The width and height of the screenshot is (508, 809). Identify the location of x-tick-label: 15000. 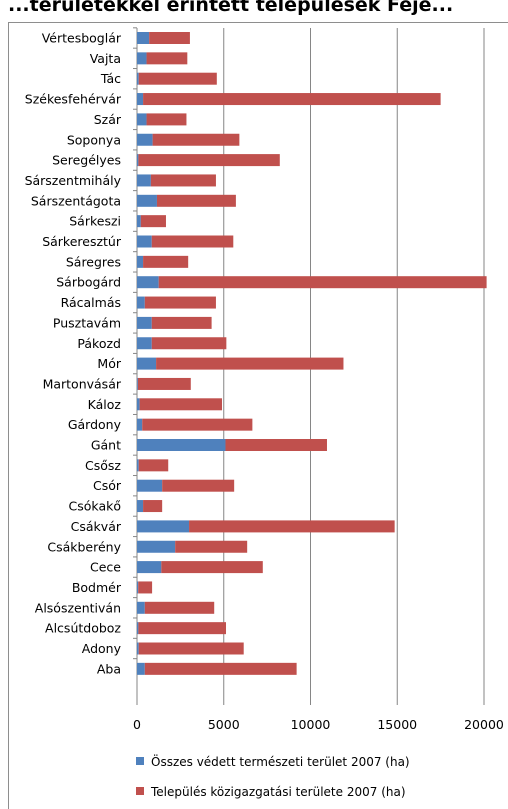
(397, 724).